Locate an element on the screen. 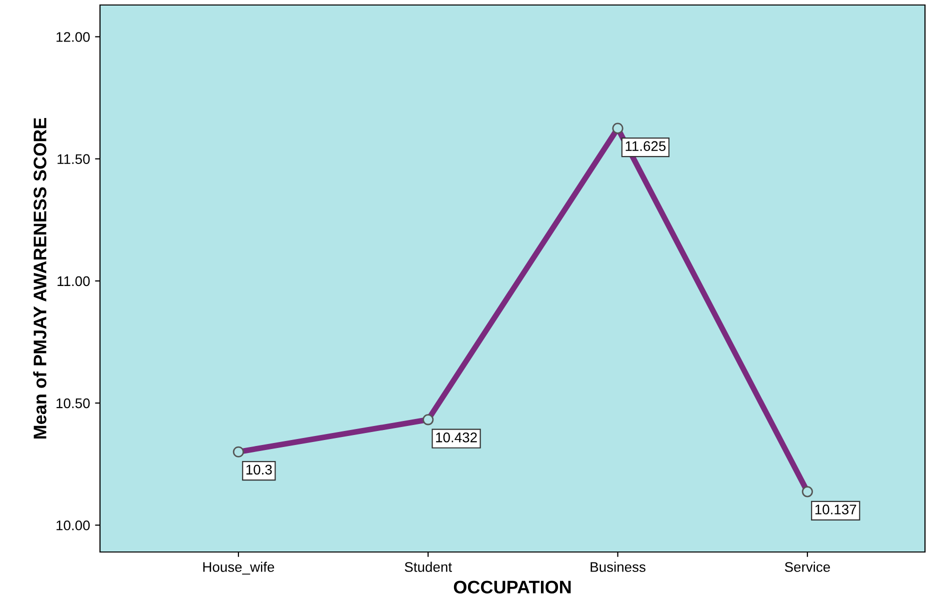 The image size is (935, 609). y-tick-label: 10.50 is located at coordinates (73, 403).